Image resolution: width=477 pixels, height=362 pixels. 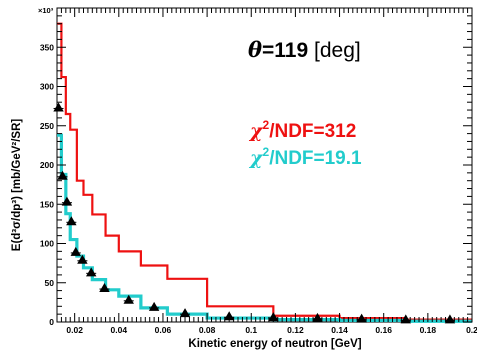 I want to click on x-tick-label: 0.16, so click(x=383, y=330).